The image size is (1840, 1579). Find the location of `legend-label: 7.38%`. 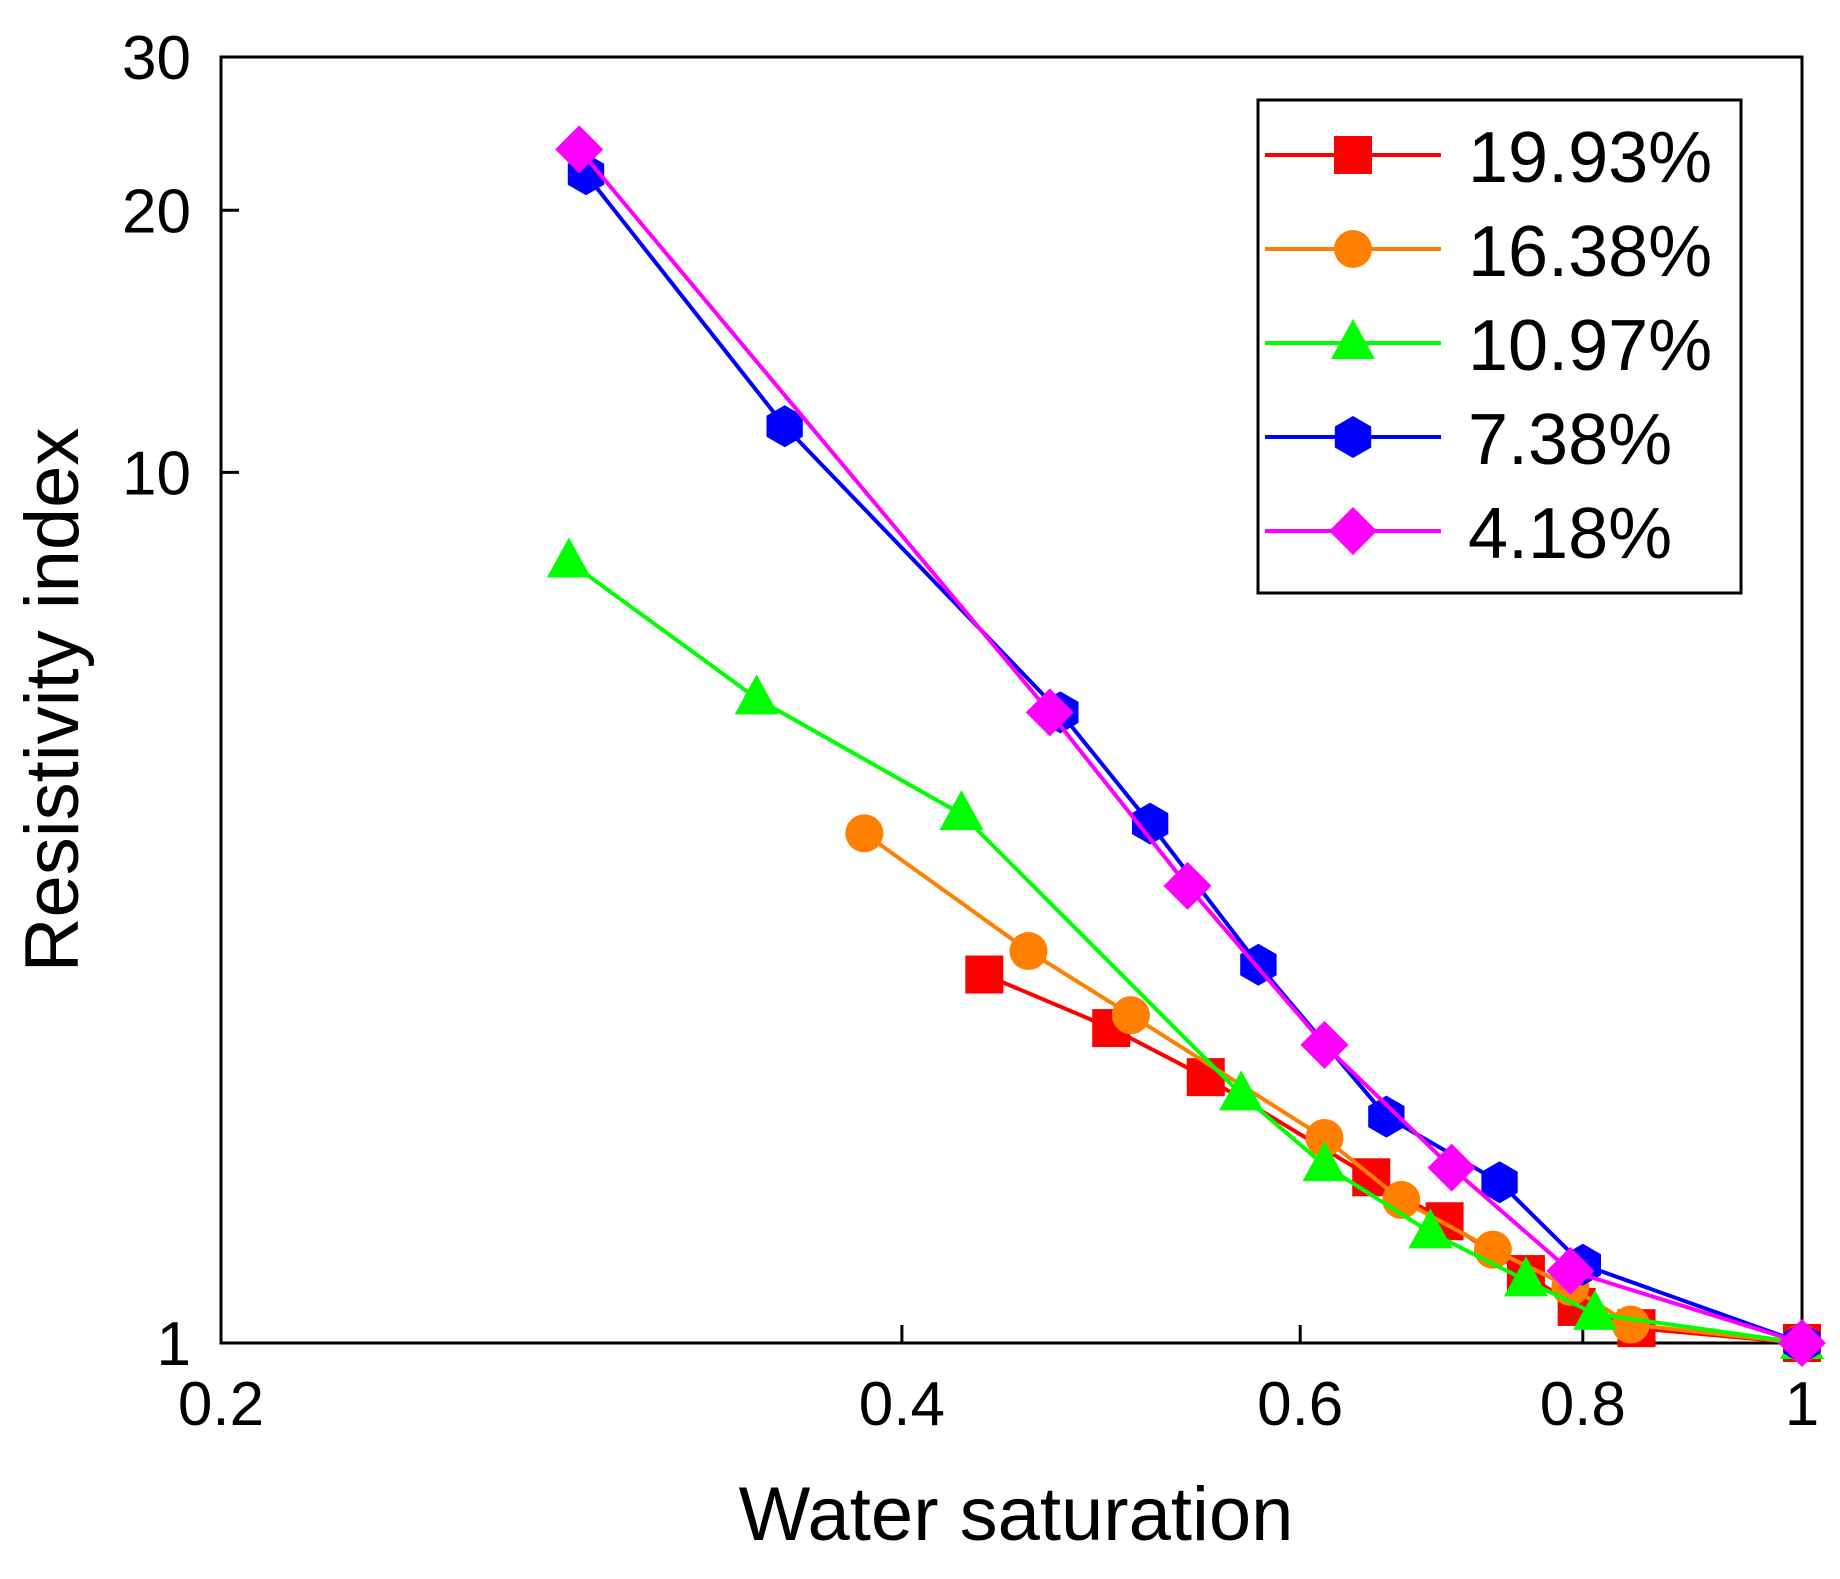

legend-label: 7.38% is located at coordinates (1570, 440).